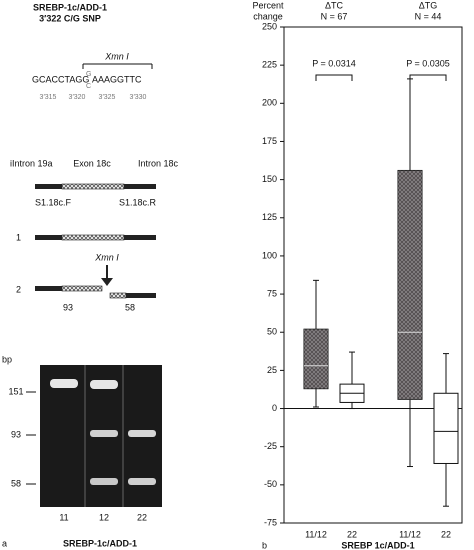 The height and width of the screenshot is (550, 474). Describe the element at coordinates (269, 103) in the screenshot. I see `y-tick-label: 200` at that location.